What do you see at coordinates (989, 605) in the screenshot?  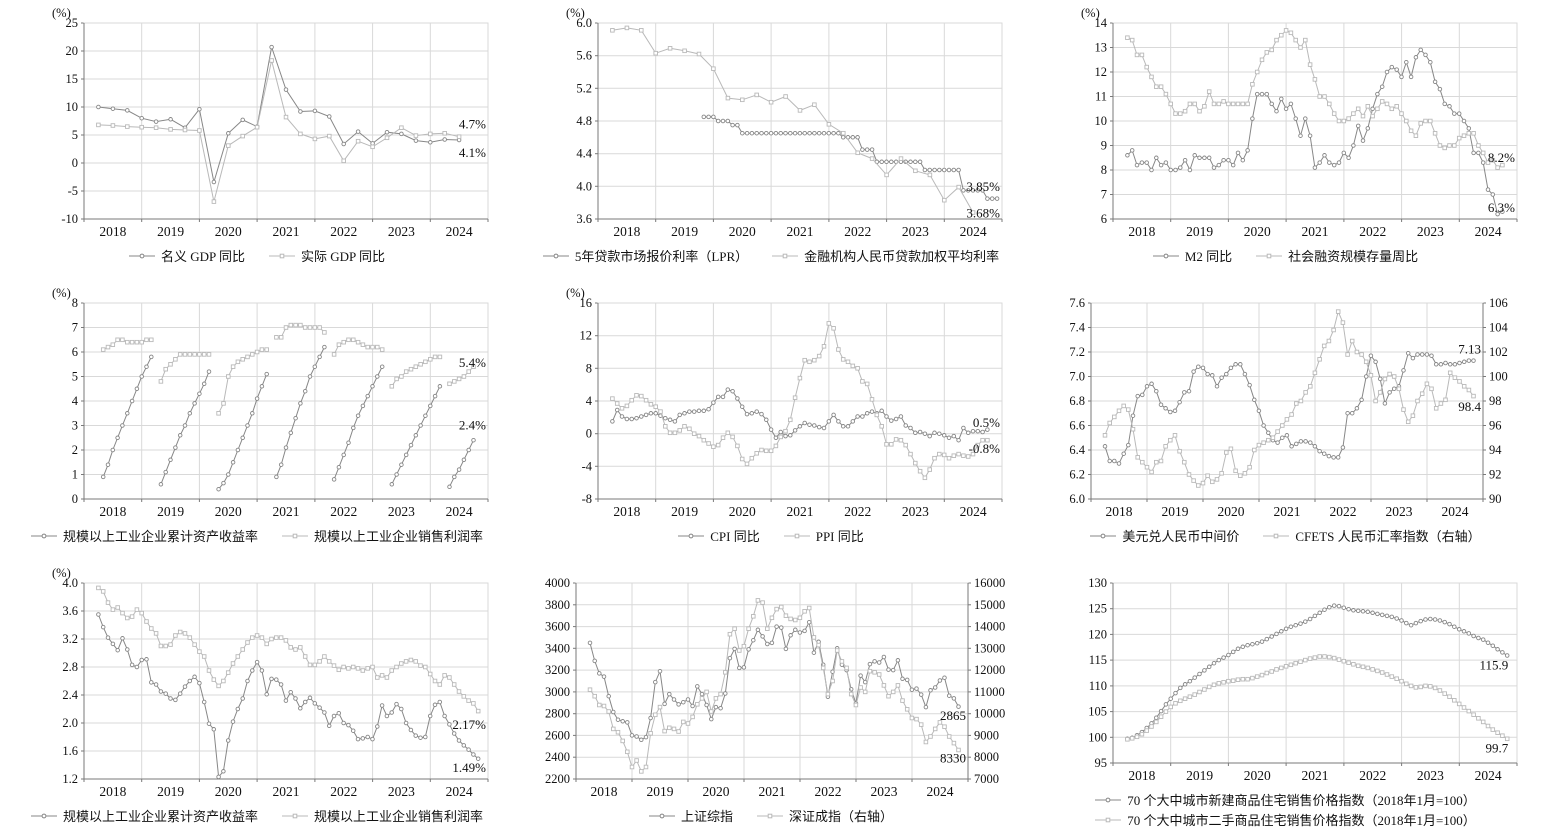 I see `svg-text: 15000` at bounding box center [989, 605].